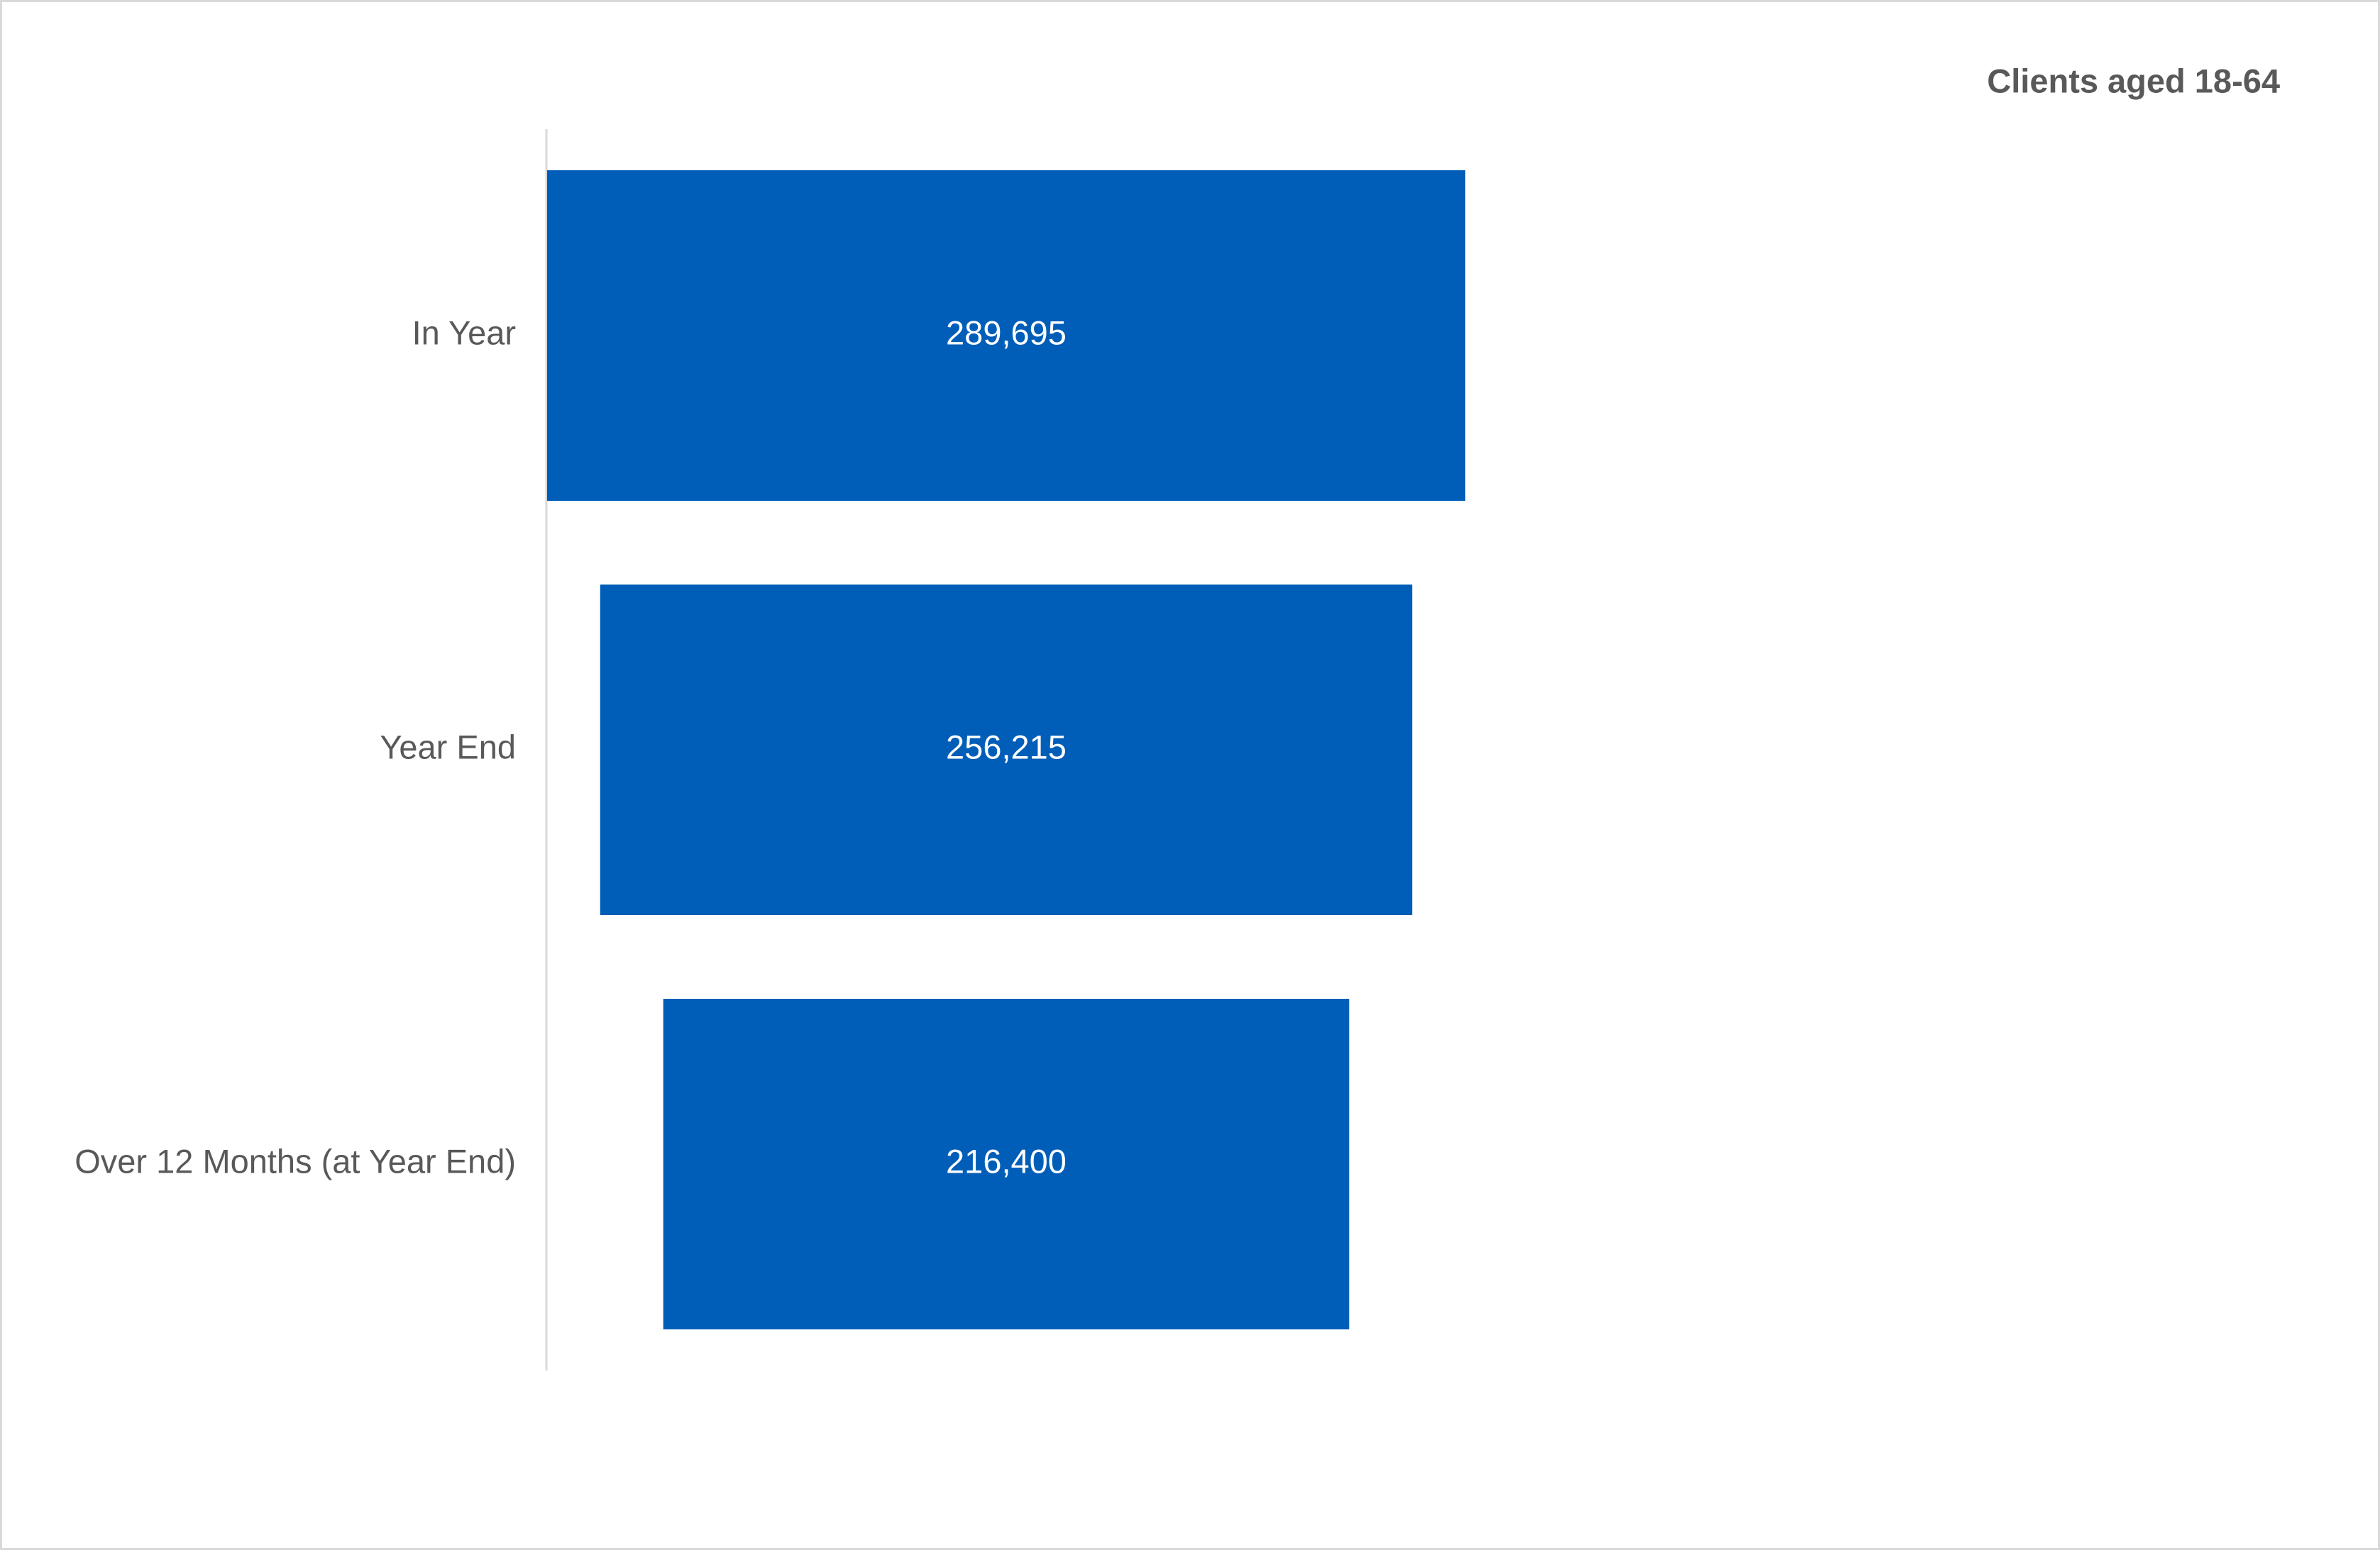 The image size is (2380, 1550). Describe the element at coordinates (295, 1161) in the screenshot. I see `category-label: Over 12 Months (at Year End)` at that location.